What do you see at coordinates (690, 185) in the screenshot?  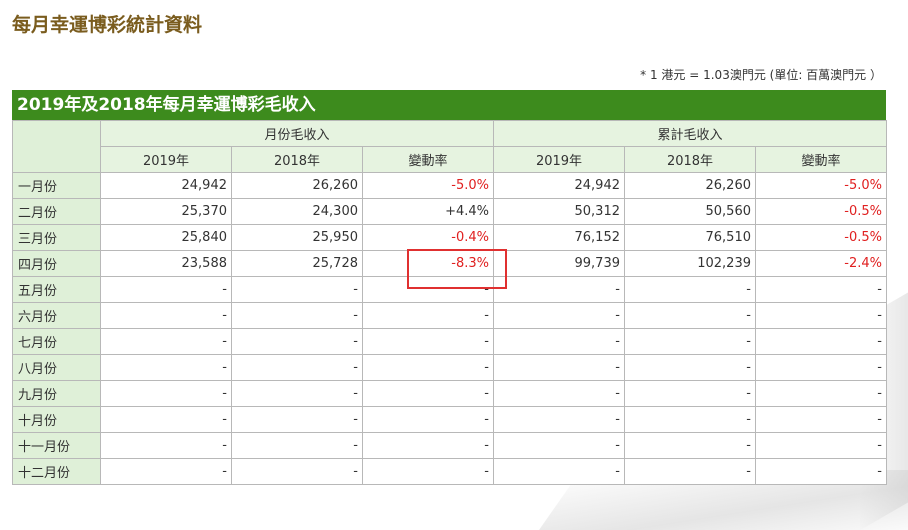 I see `cumulative-2018-cell: 26,260` at bounding box center [690, 185].